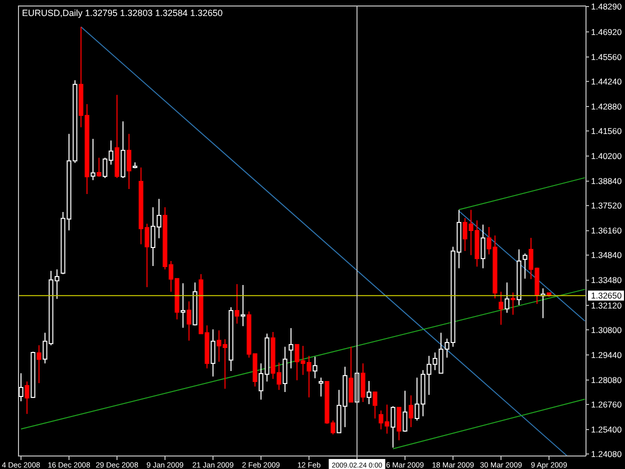 This screenshot has height=469, width=625. Describe the element at coordinates (606, 7) in the screenshot. I see `y-tick-label: 1.48290` at that location.